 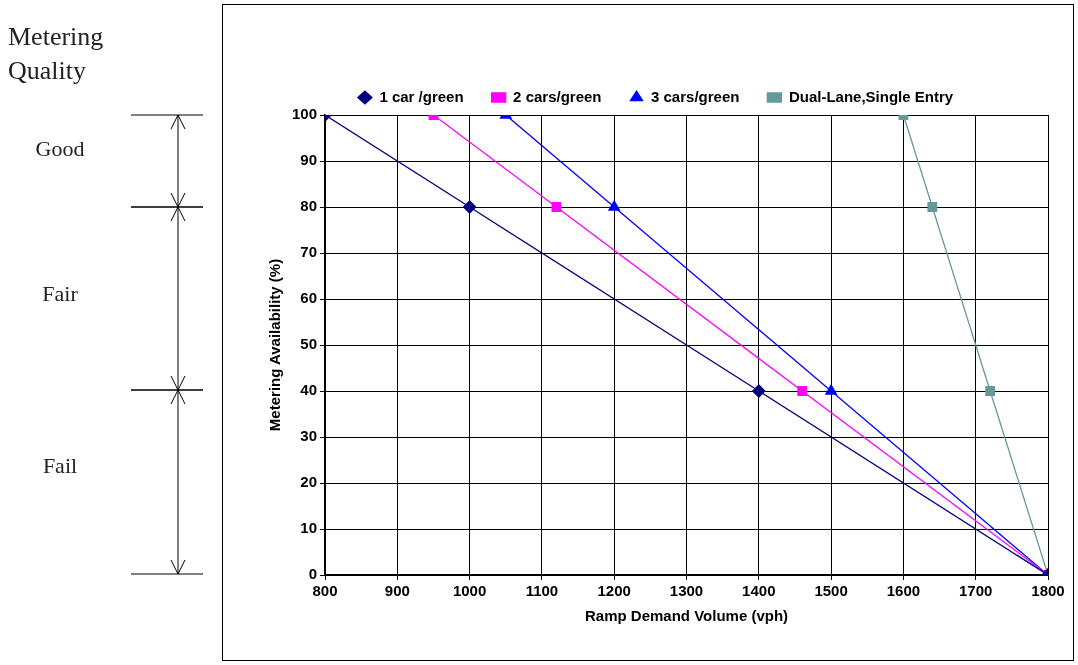 I want to click on x-tick-label: 1000, so click(x=469, y=591).